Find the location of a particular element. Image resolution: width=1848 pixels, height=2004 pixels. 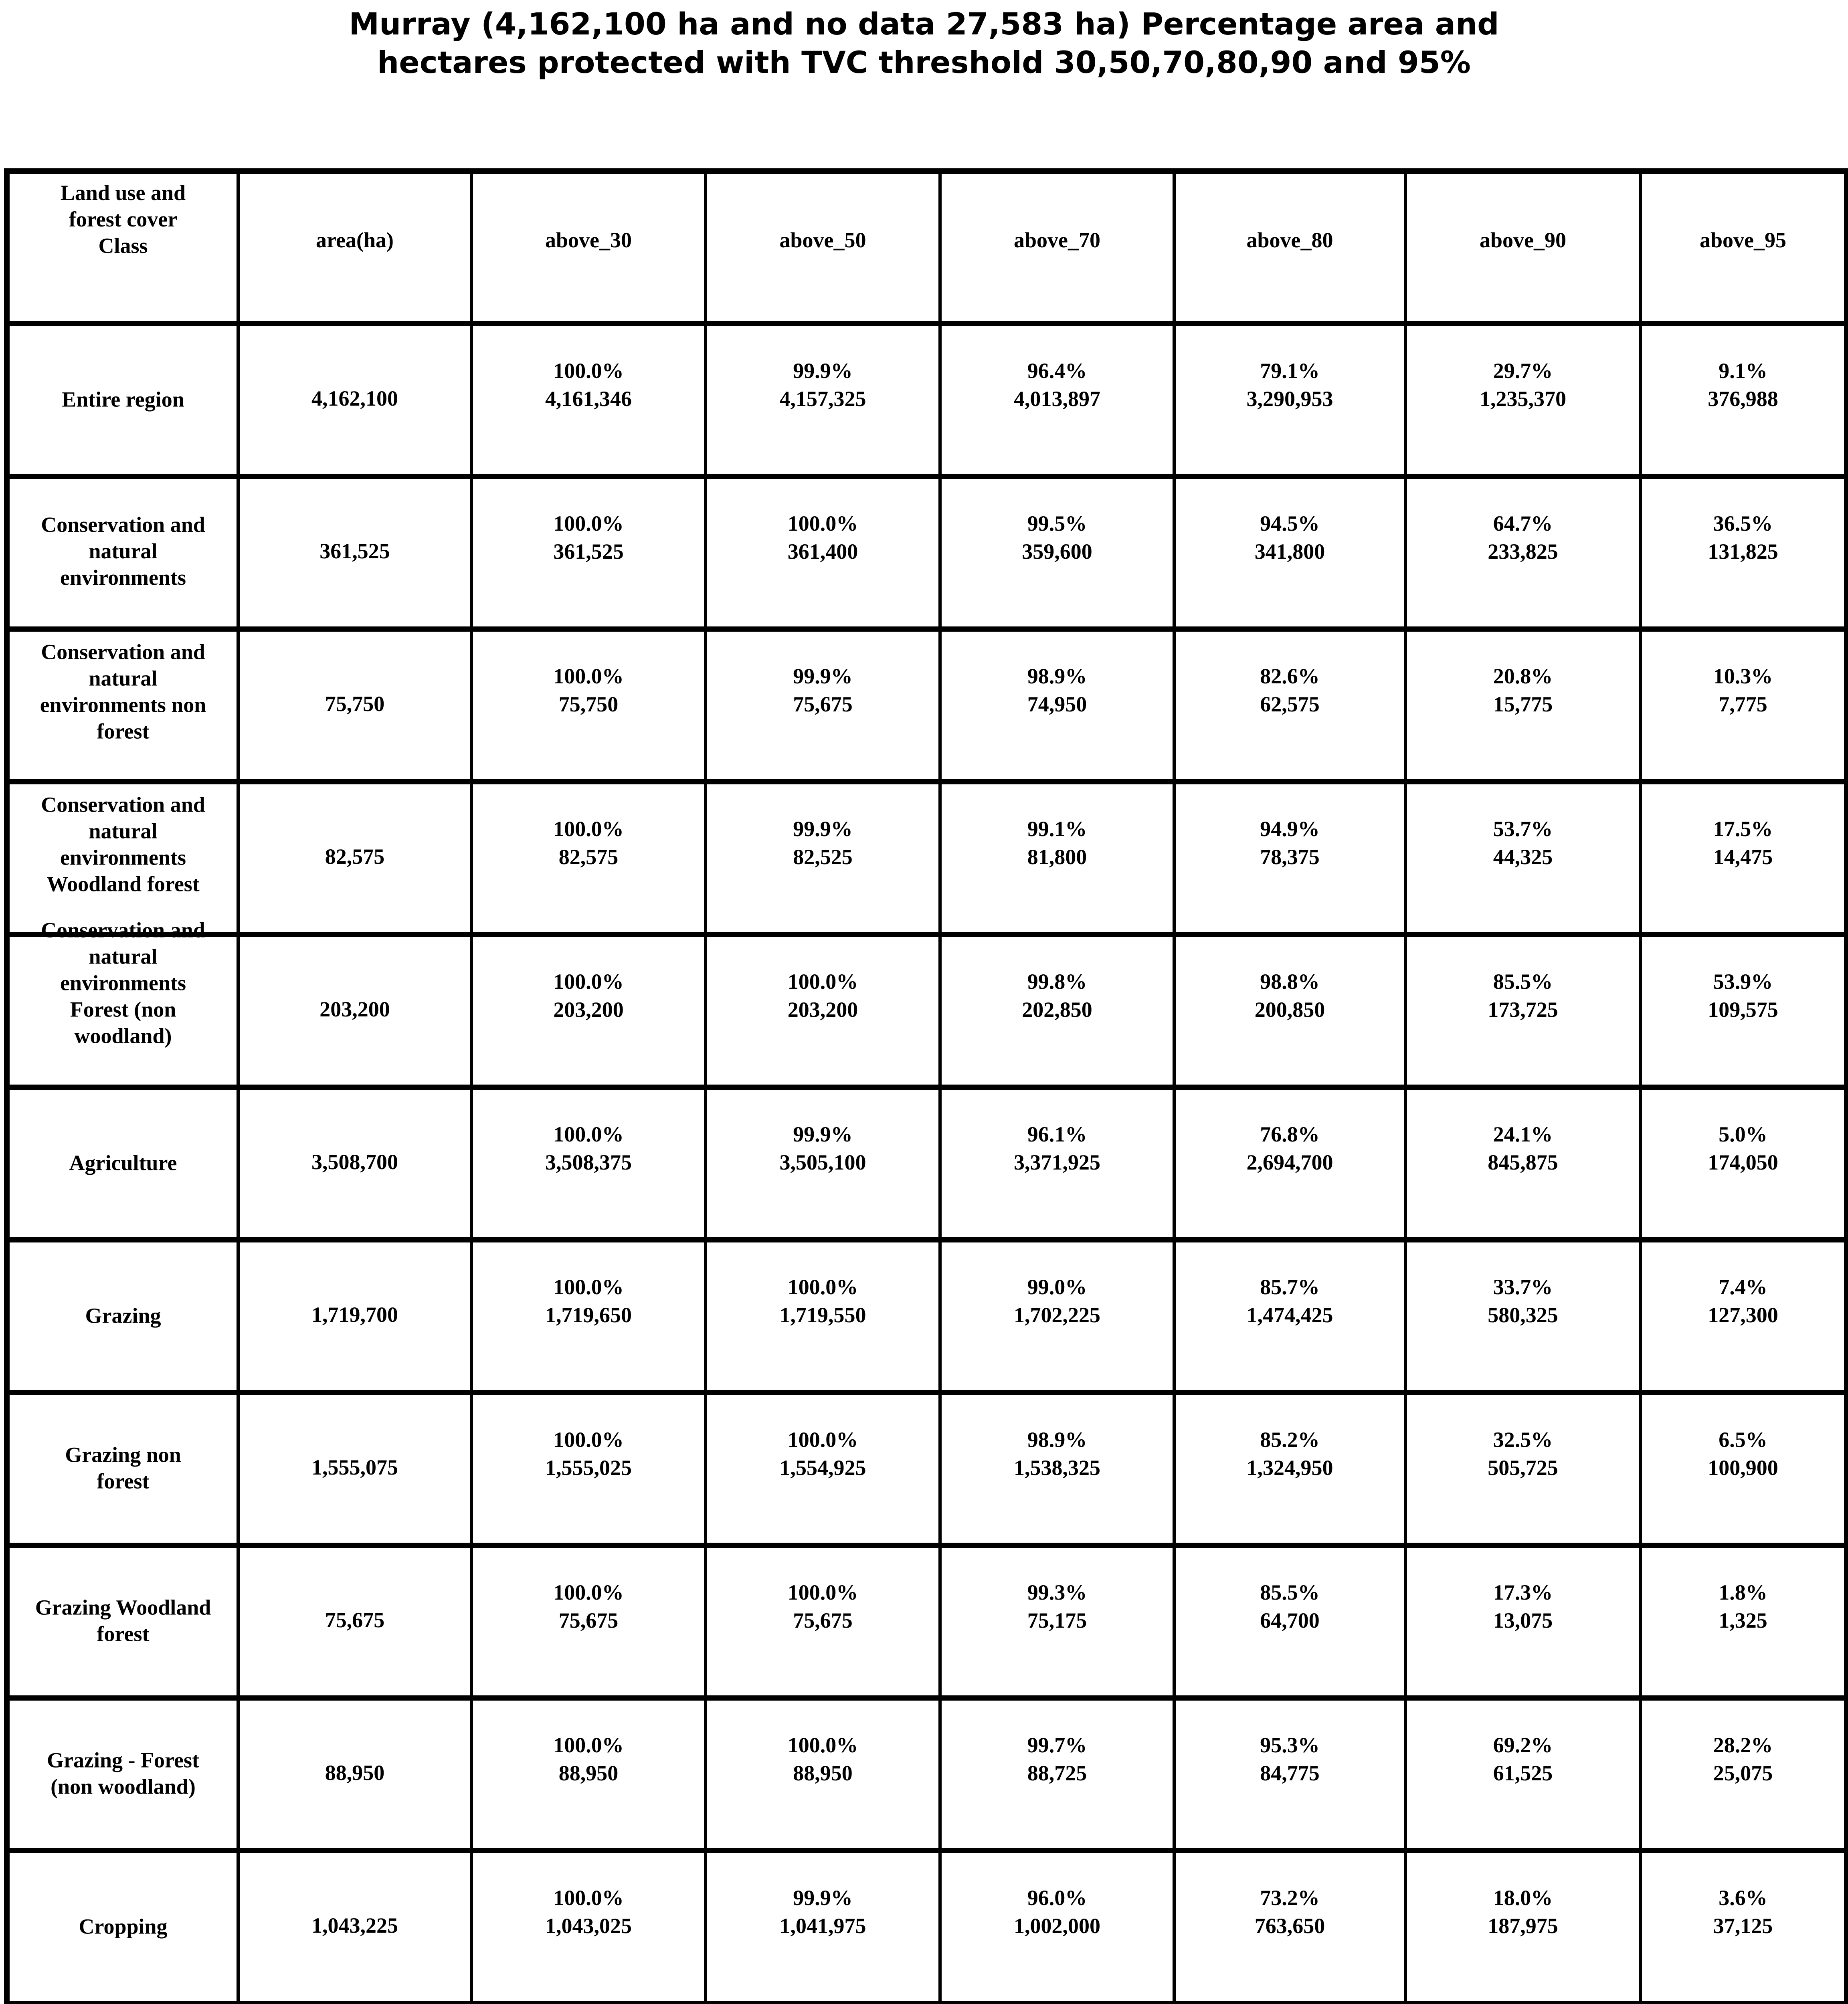

ha-value: 1,538,325 is located at coordinates (1057, 1468).